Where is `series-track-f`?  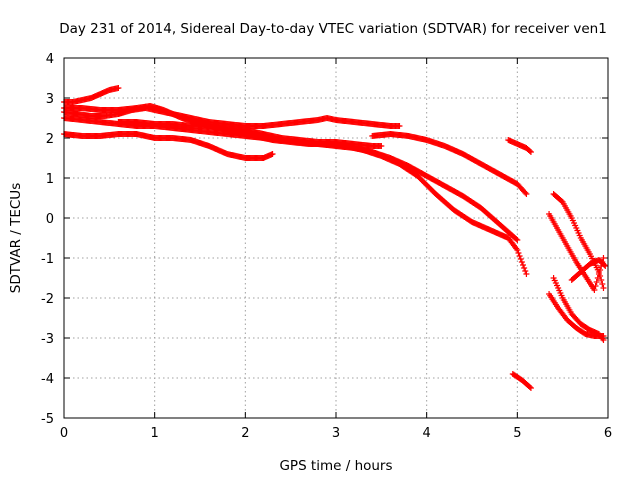 series-track-f is located at coordinates (250, 134).